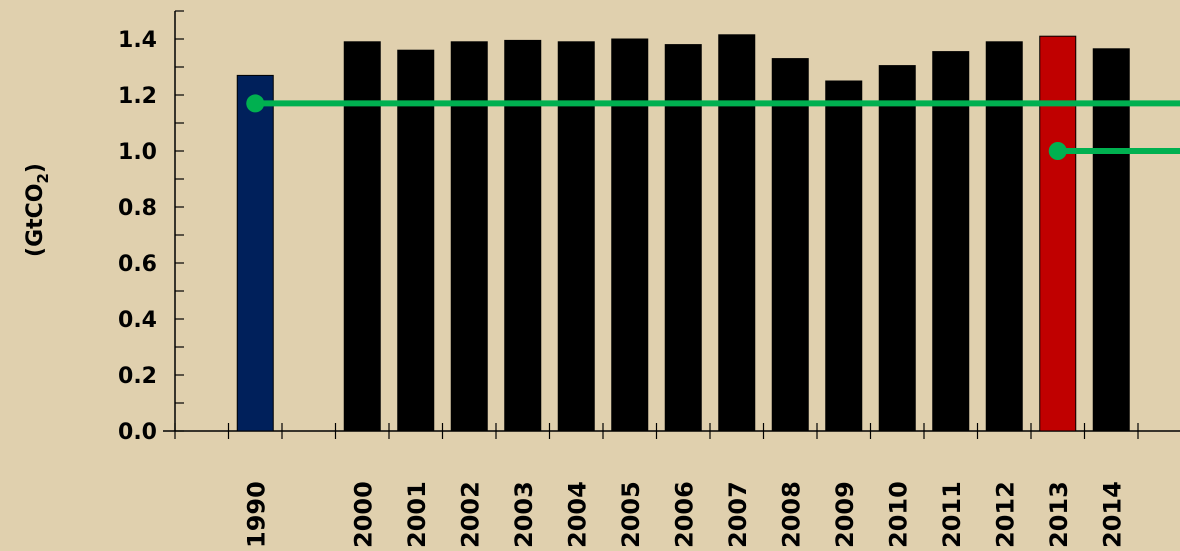  What do you see at coordinates (577, 514) in the screenshot?
I see `x-tick-label: 2004` at bounding box center [577, 514].